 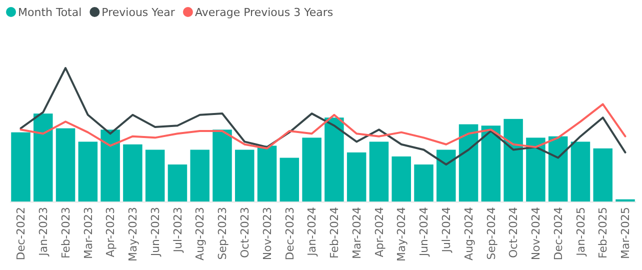 What do you see at coordinates (603, 232) in the screenshot?
I see `x-tick-label: Feb-2025` at bounding box center [603, 232].